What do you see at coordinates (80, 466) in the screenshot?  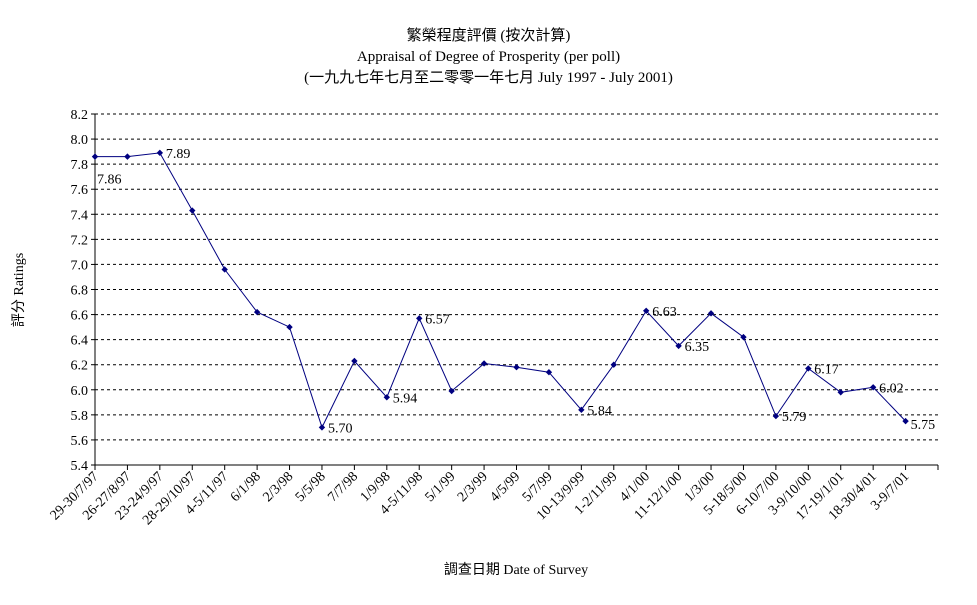 I see `y-tick-label: 5.4` at bounding box center [80, 466].